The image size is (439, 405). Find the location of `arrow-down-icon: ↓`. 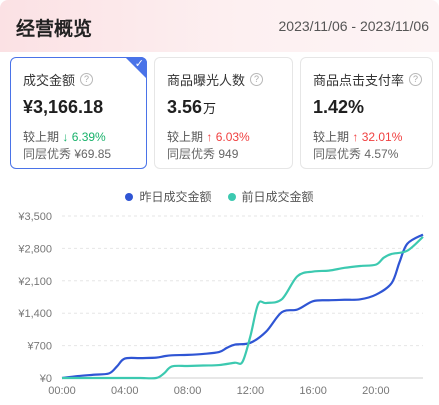

arrow-down-icon: ↓ is located at coordinates (65, 137).